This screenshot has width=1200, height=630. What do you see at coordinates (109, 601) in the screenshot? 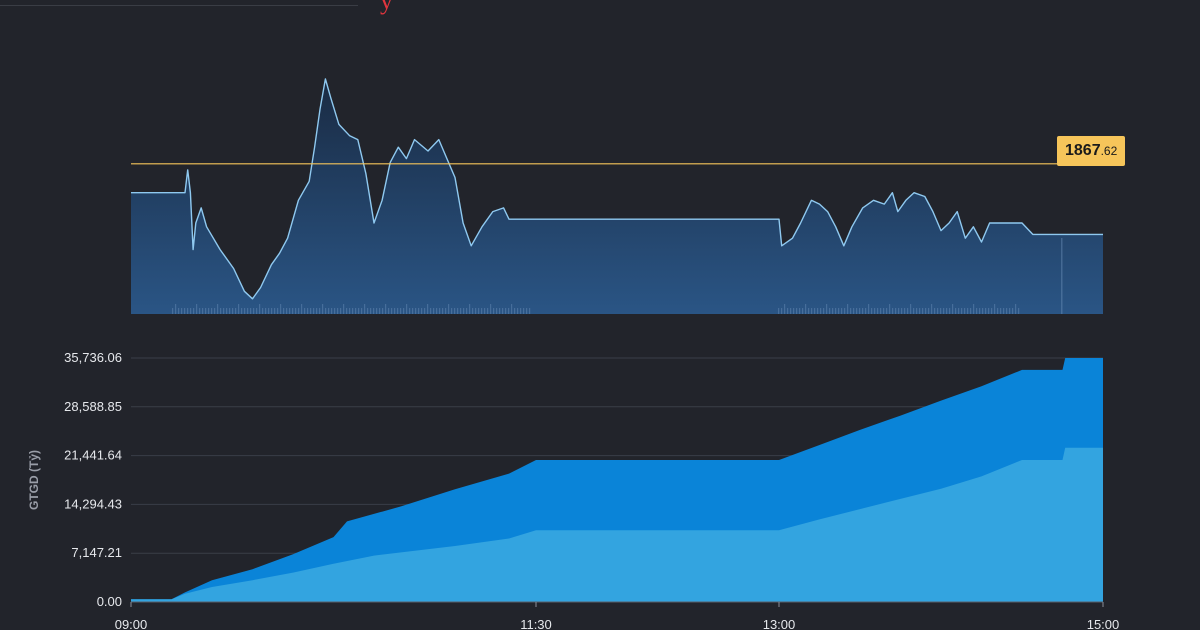
I see `y-tick-label: 0.00` at bounding box center [109, 601].